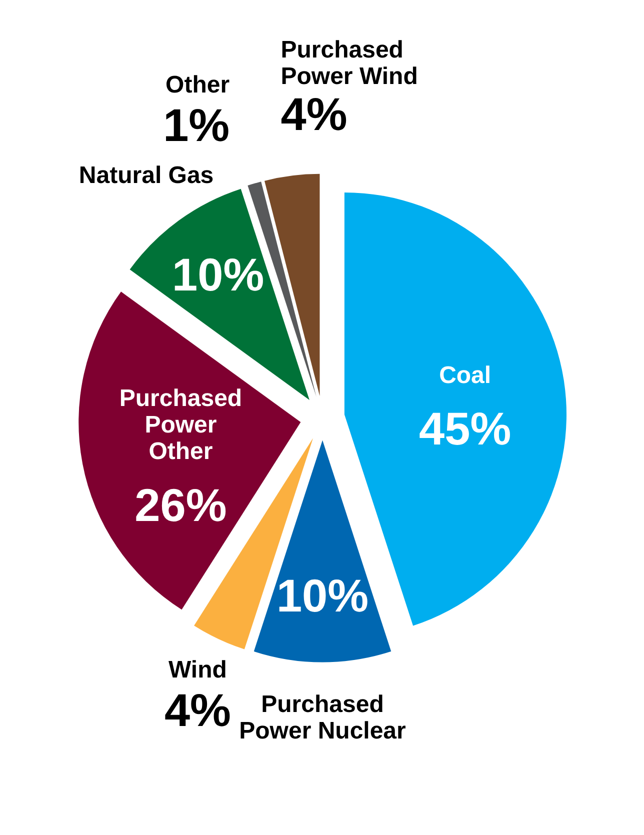 Image resolution: width=644 pixels, height=835 pixels. What do you see at coordinates (197, 670) in the screenshot?
I see `slice-label: Wind` at bounding box center [197, 670].